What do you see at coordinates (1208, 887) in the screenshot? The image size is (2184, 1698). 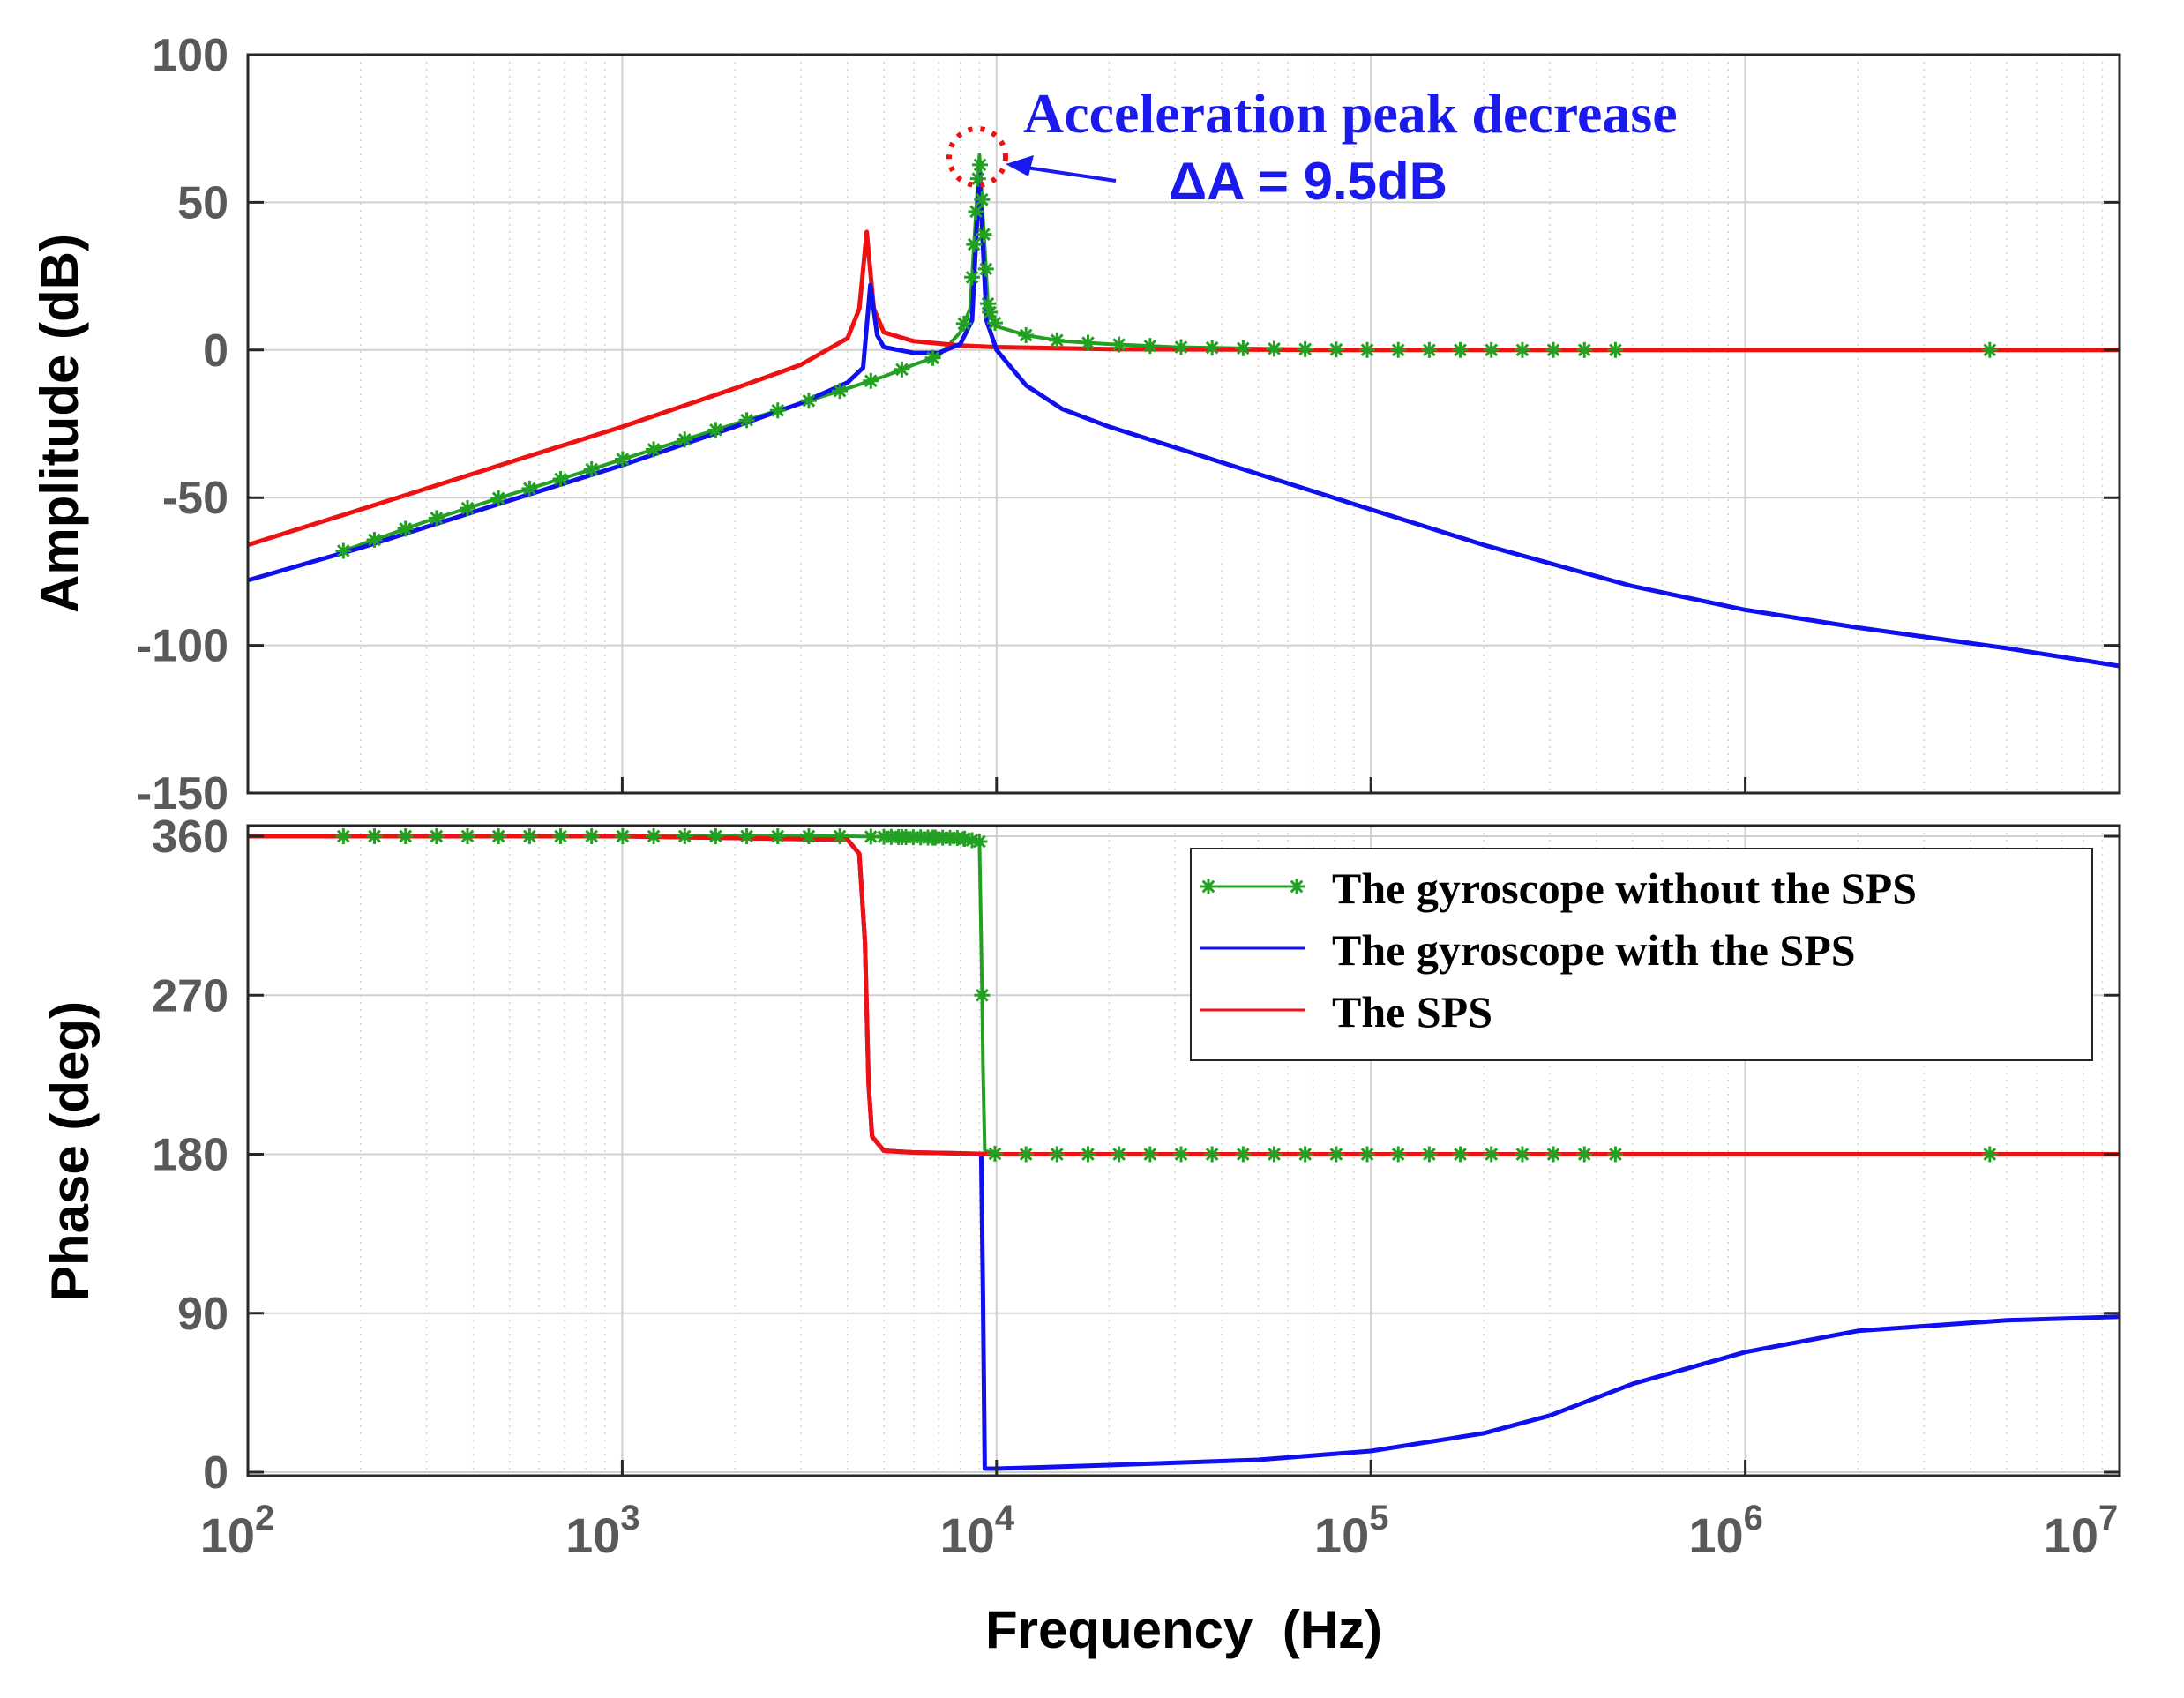 I see `legend-marker-left` at bounding box center [1208, 887].